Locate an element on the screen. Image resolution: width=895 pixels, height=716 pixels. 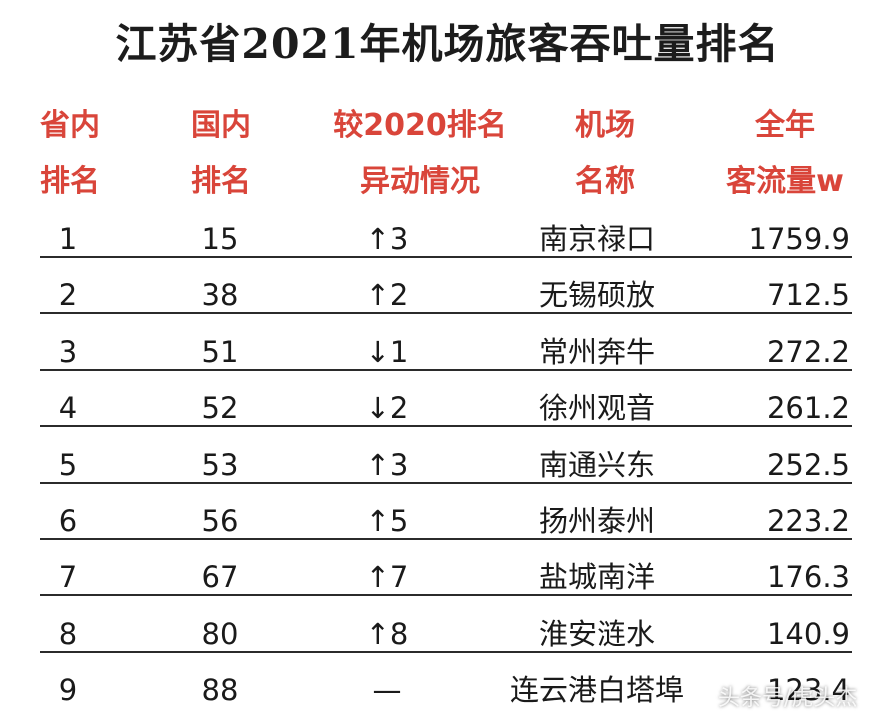
cell-annual-volume: 1759.9 is located at coordinates (799, 239).